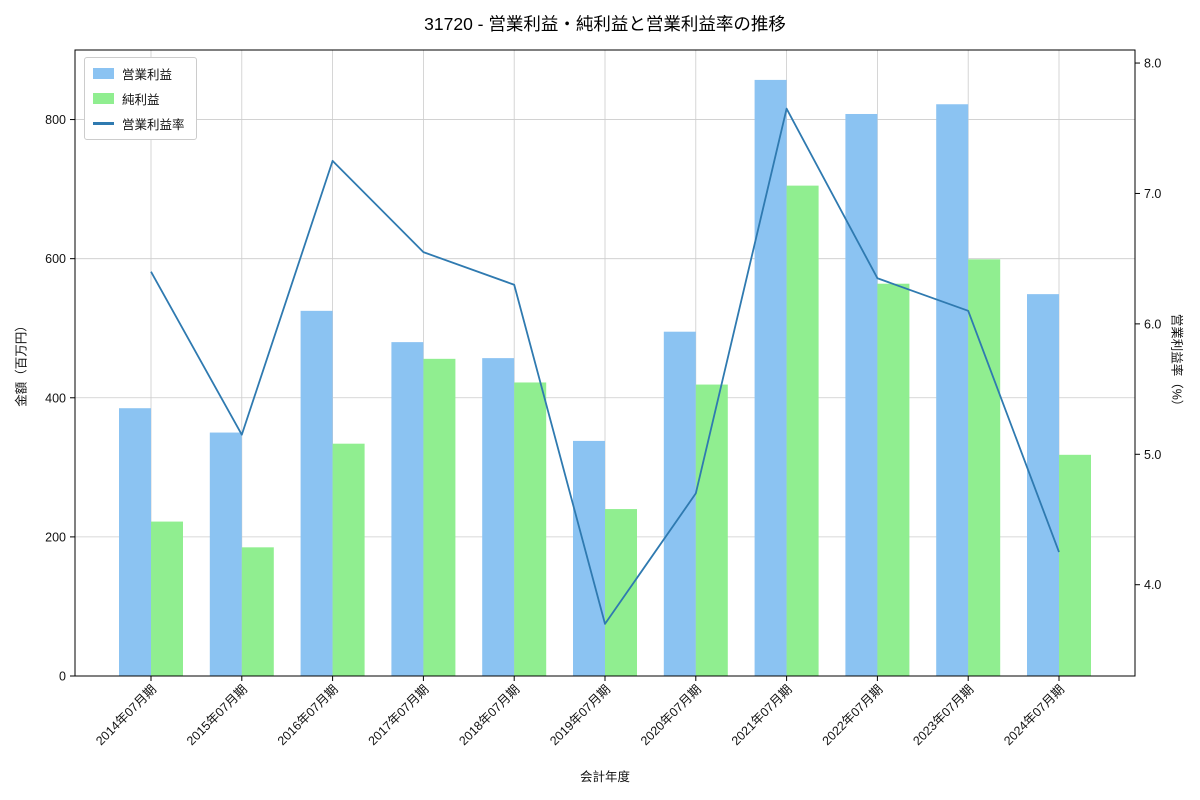 The width and height of the screenshot is (1200, 800). Describe the element at coordinates (103, 123) in the screenshot. I see `legend-line-swatch` at that location.